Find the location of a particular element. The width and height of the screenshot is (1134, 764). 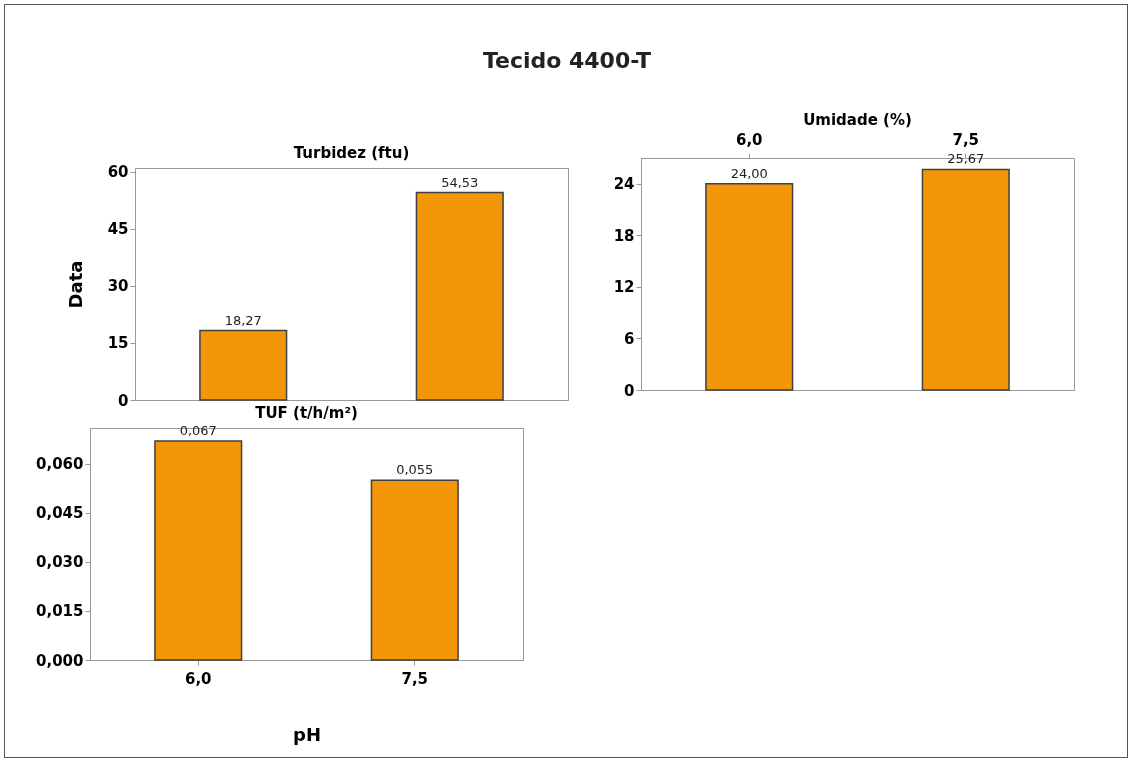

y-tick-label: 0,030 is located at coordinates (60, 562).